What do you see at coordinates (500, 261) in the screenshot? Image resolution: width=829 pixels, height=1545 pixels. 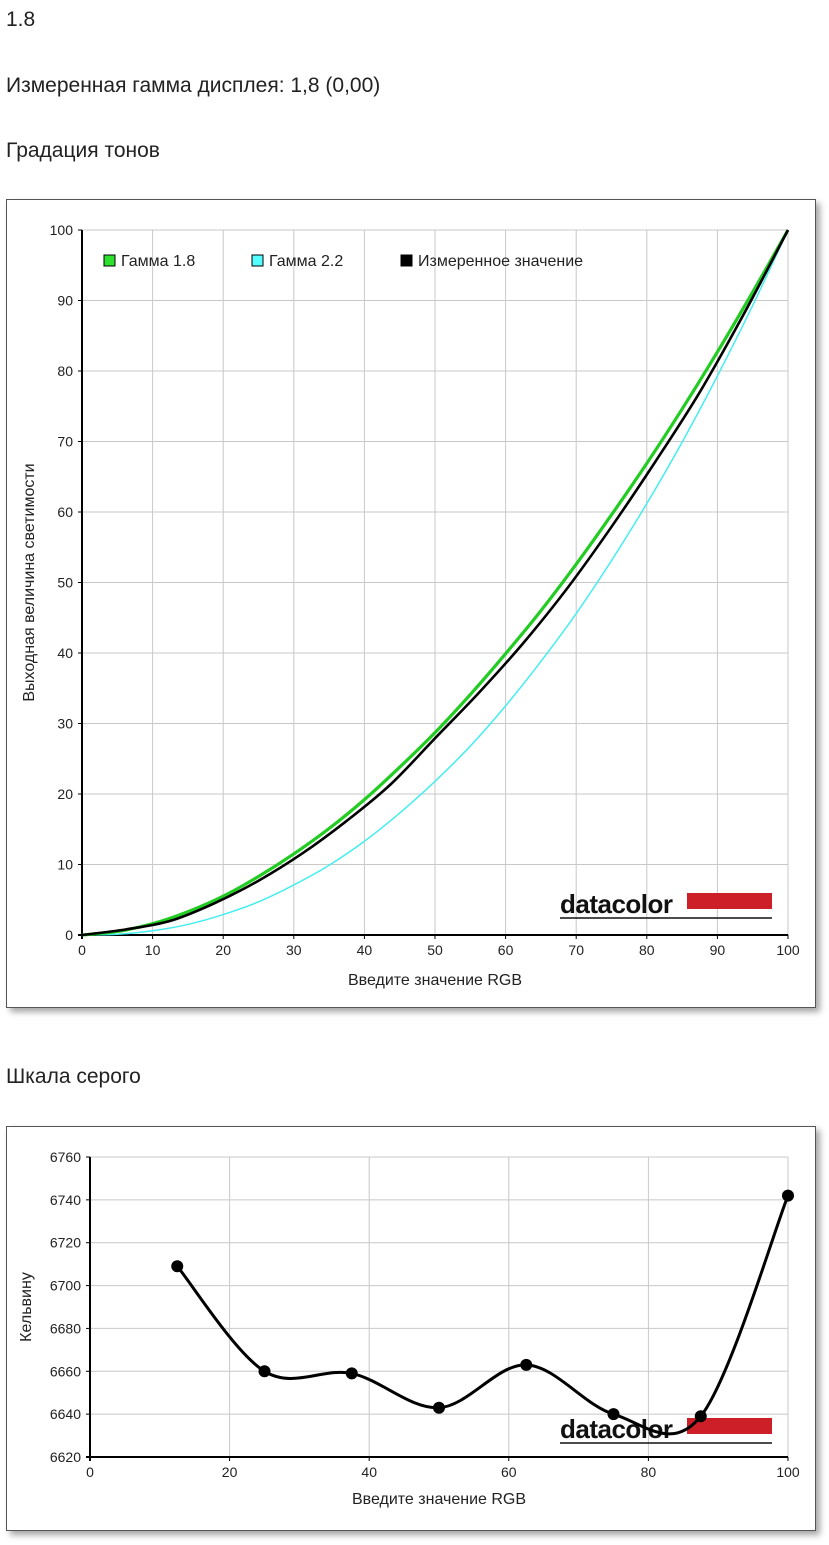 I see `legend-label: Измеренное значение` at bounding box center [500, 261].